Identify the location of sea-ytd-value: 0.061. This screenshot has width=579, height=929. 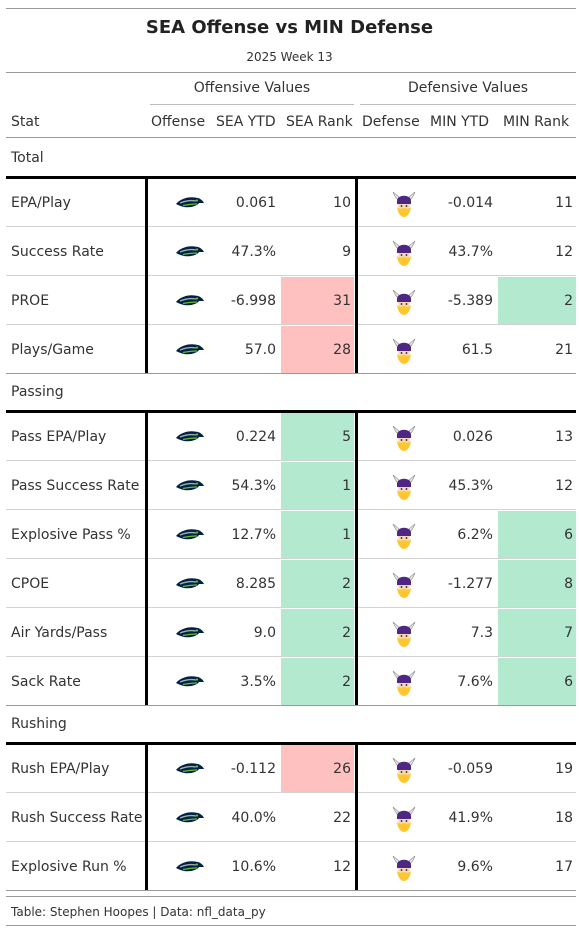
(255, 203).